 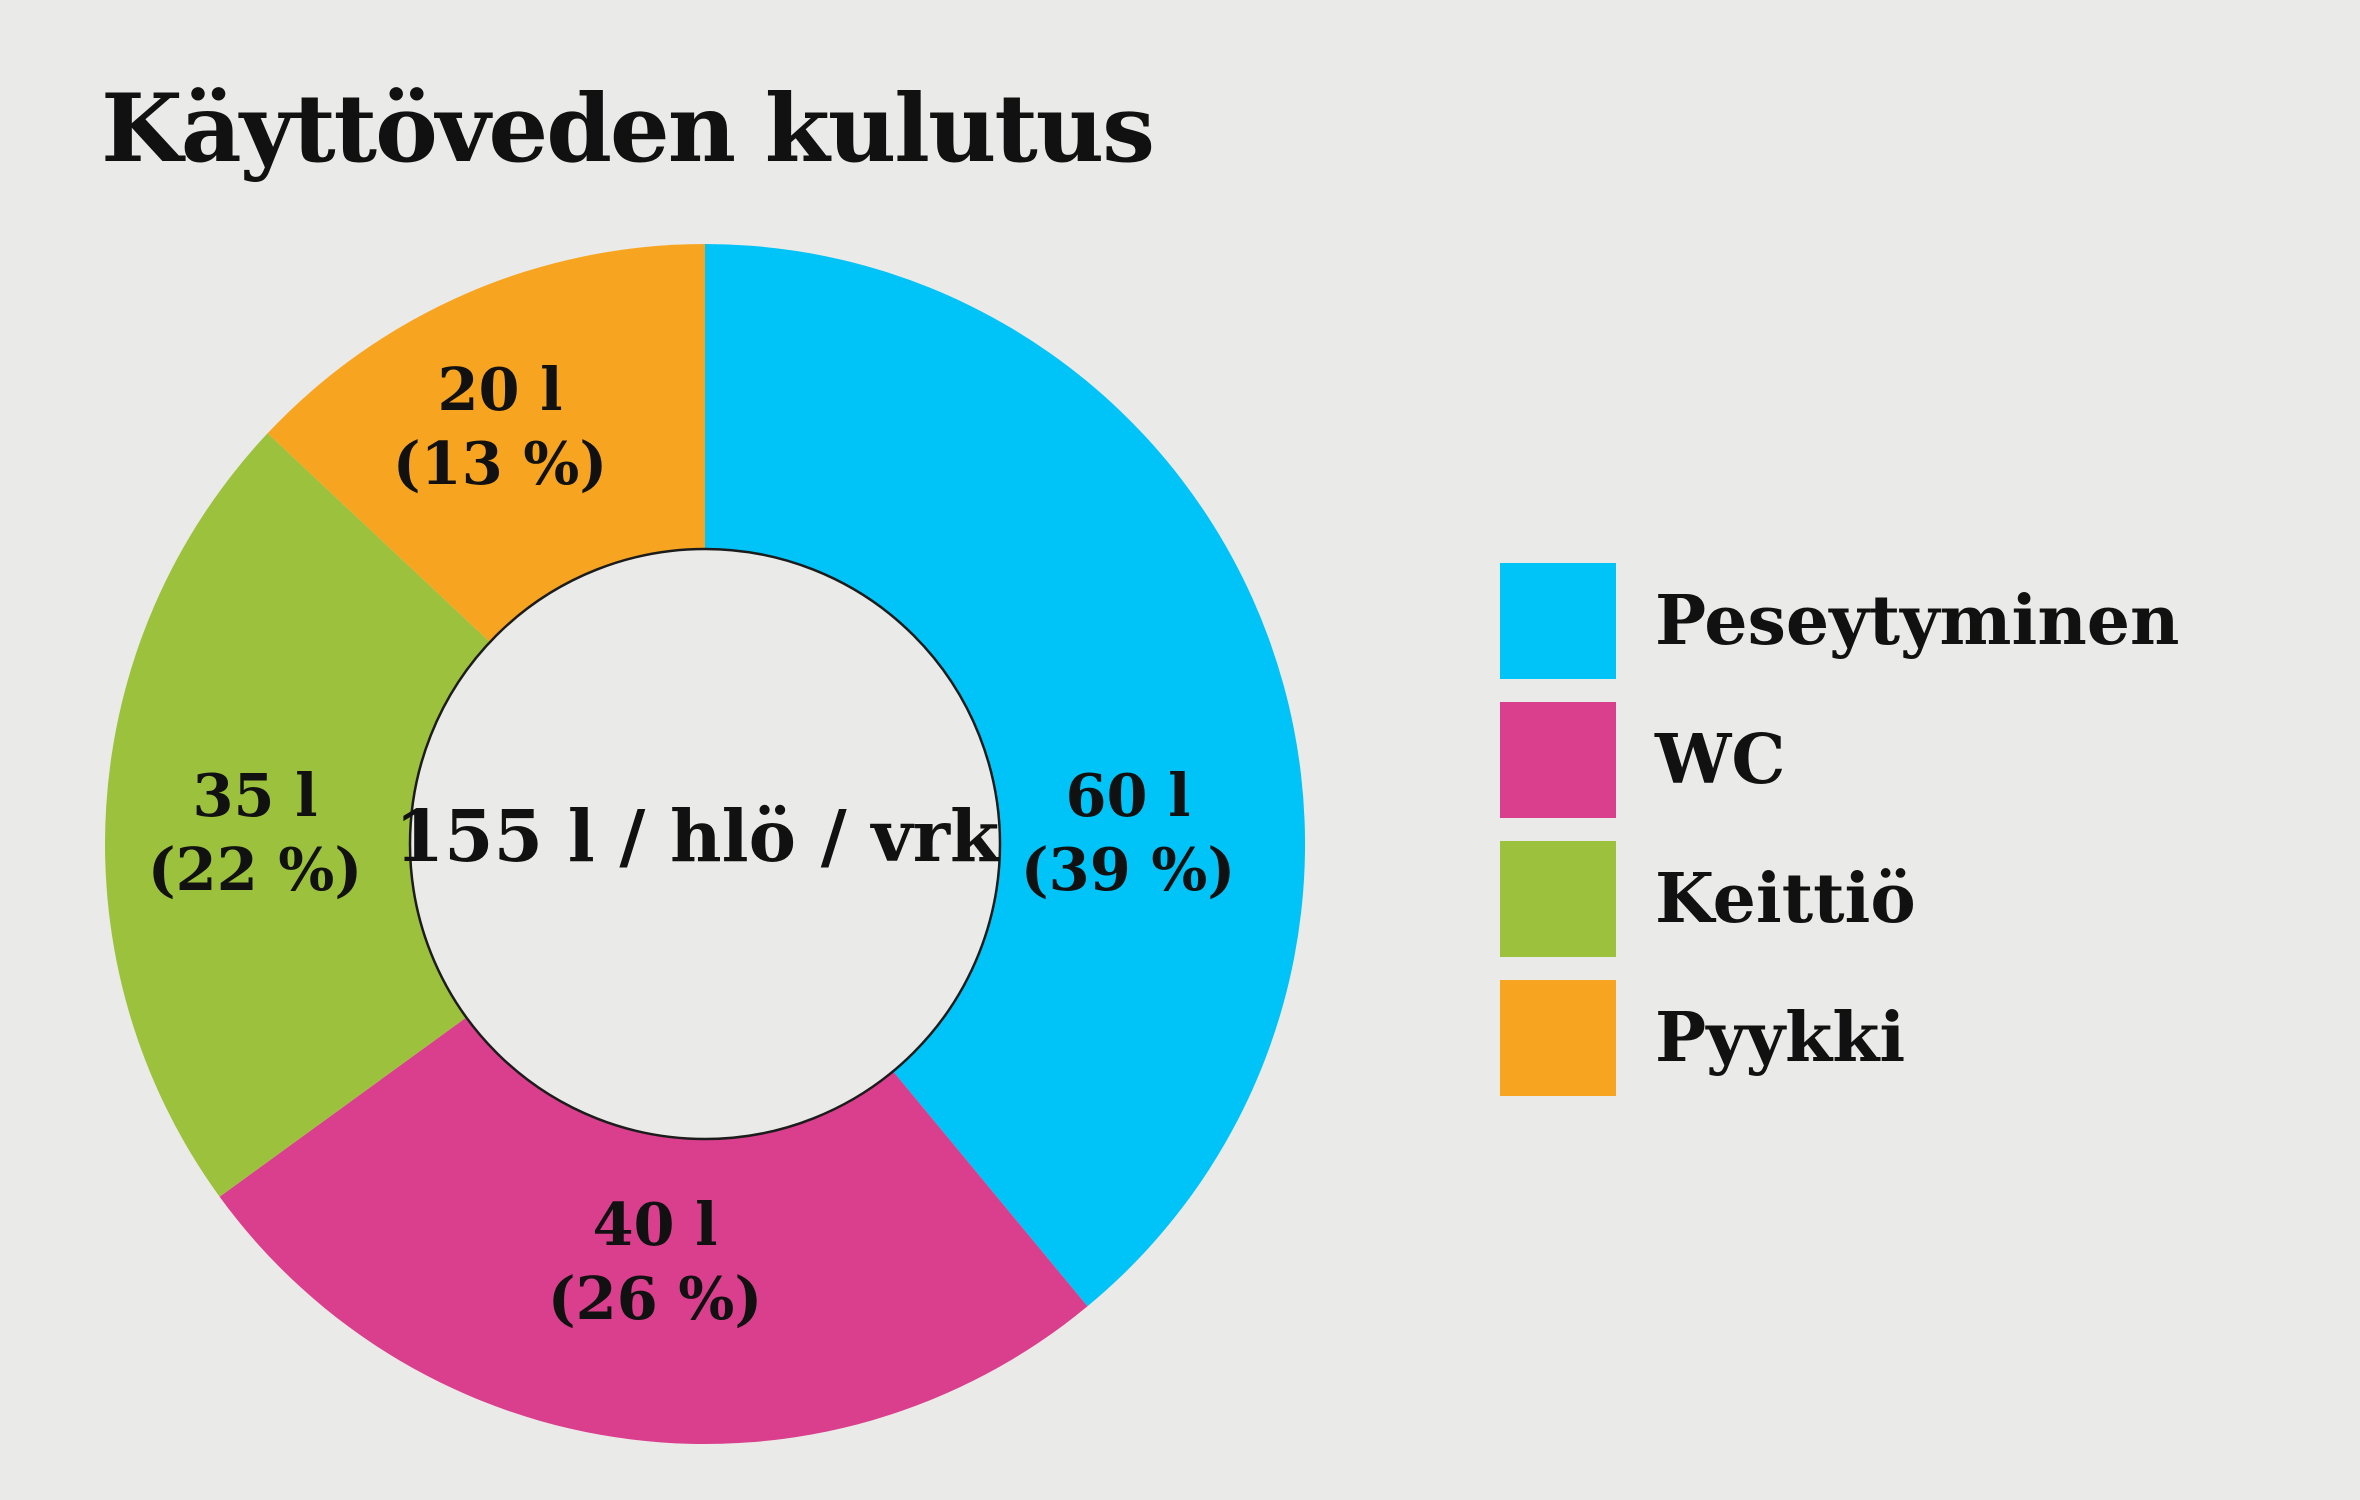 I want to click on legend-swatch-keittio, so click(x=1558, y=899).